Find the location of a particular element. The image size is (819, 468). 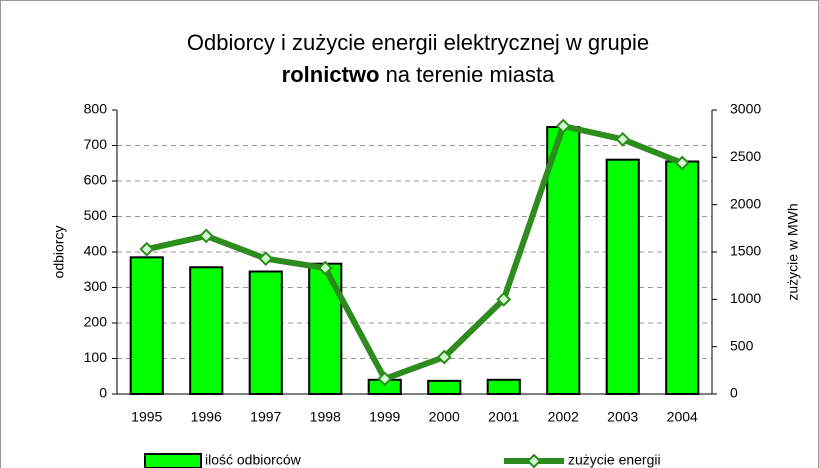

x-tick-label: 1999 is located at coordinates (384, 417).